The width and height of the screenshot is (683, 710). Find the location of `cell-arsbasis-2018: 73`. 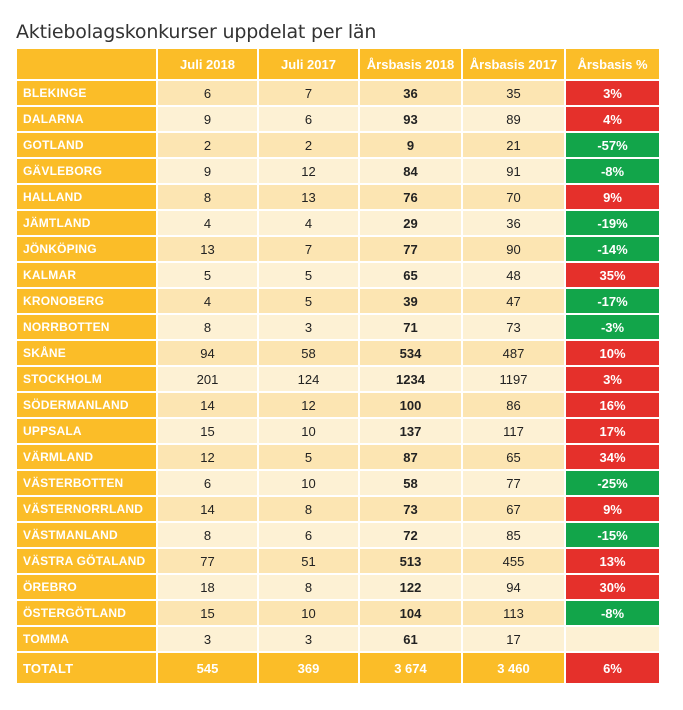

cell-arsbasis-2018: 73 is located at coordinates (410, 509).